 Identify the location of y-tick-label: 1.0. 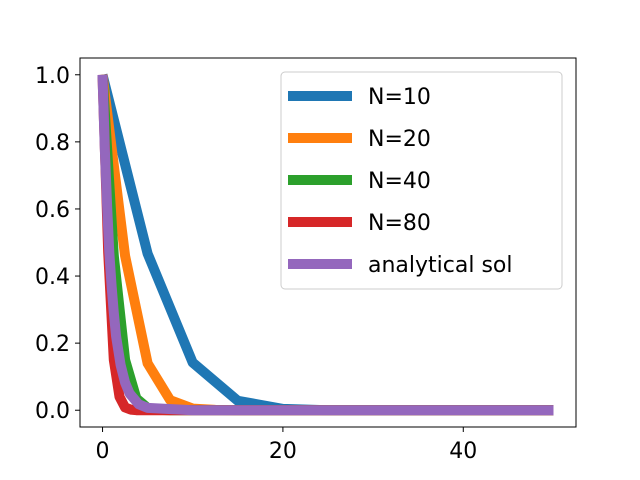
(52, 76).